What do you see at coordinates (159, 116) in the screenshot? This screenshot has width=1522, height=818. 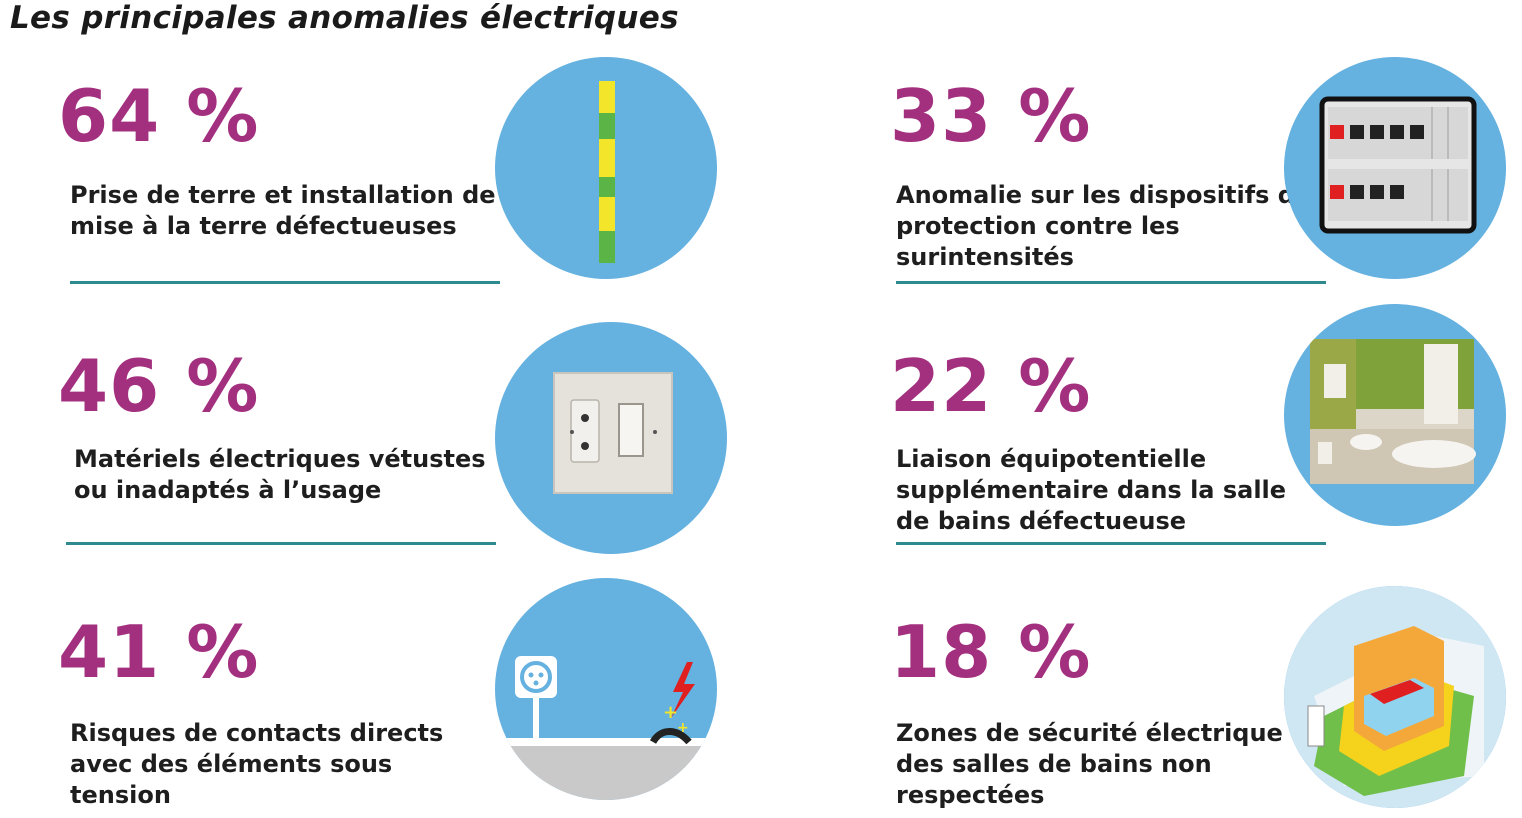 I see `stat-percent-ground: 64 %` at bounding box center [159, 116].